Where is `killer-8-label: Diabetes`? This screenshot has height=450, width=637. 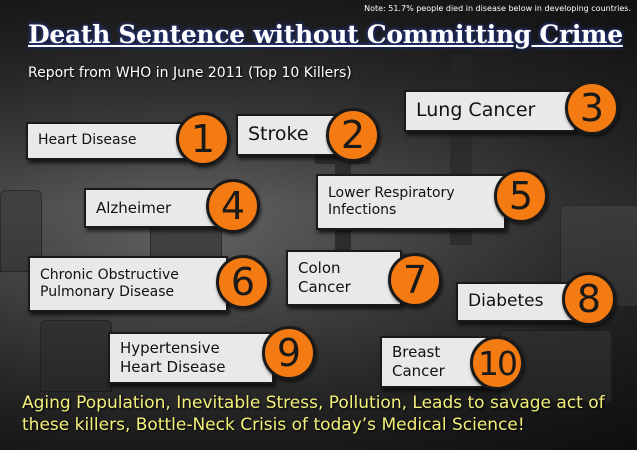
killer-8-label: Diabetes is located at coordinates (516, 302).